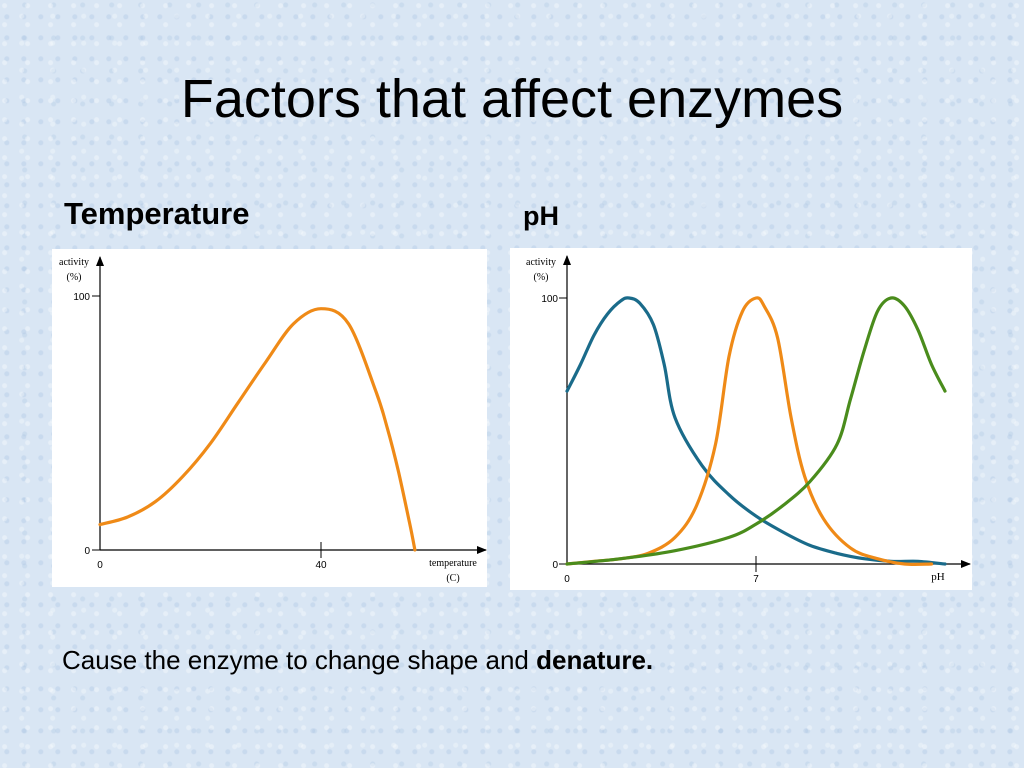 This screenshot has height=768, width=1024. I want to click on x-tick-label-40: 40, so click(321, 565).